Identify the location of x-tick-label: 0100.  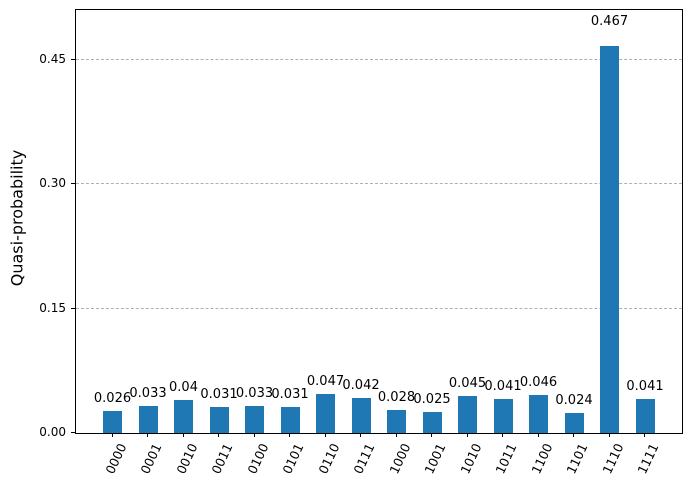
(258, 459).